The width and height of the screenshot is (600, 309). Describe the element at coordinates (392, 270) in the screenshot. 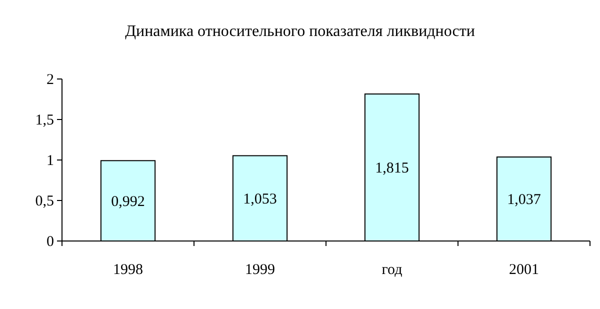

I see `x-tick-label: год` at that location.